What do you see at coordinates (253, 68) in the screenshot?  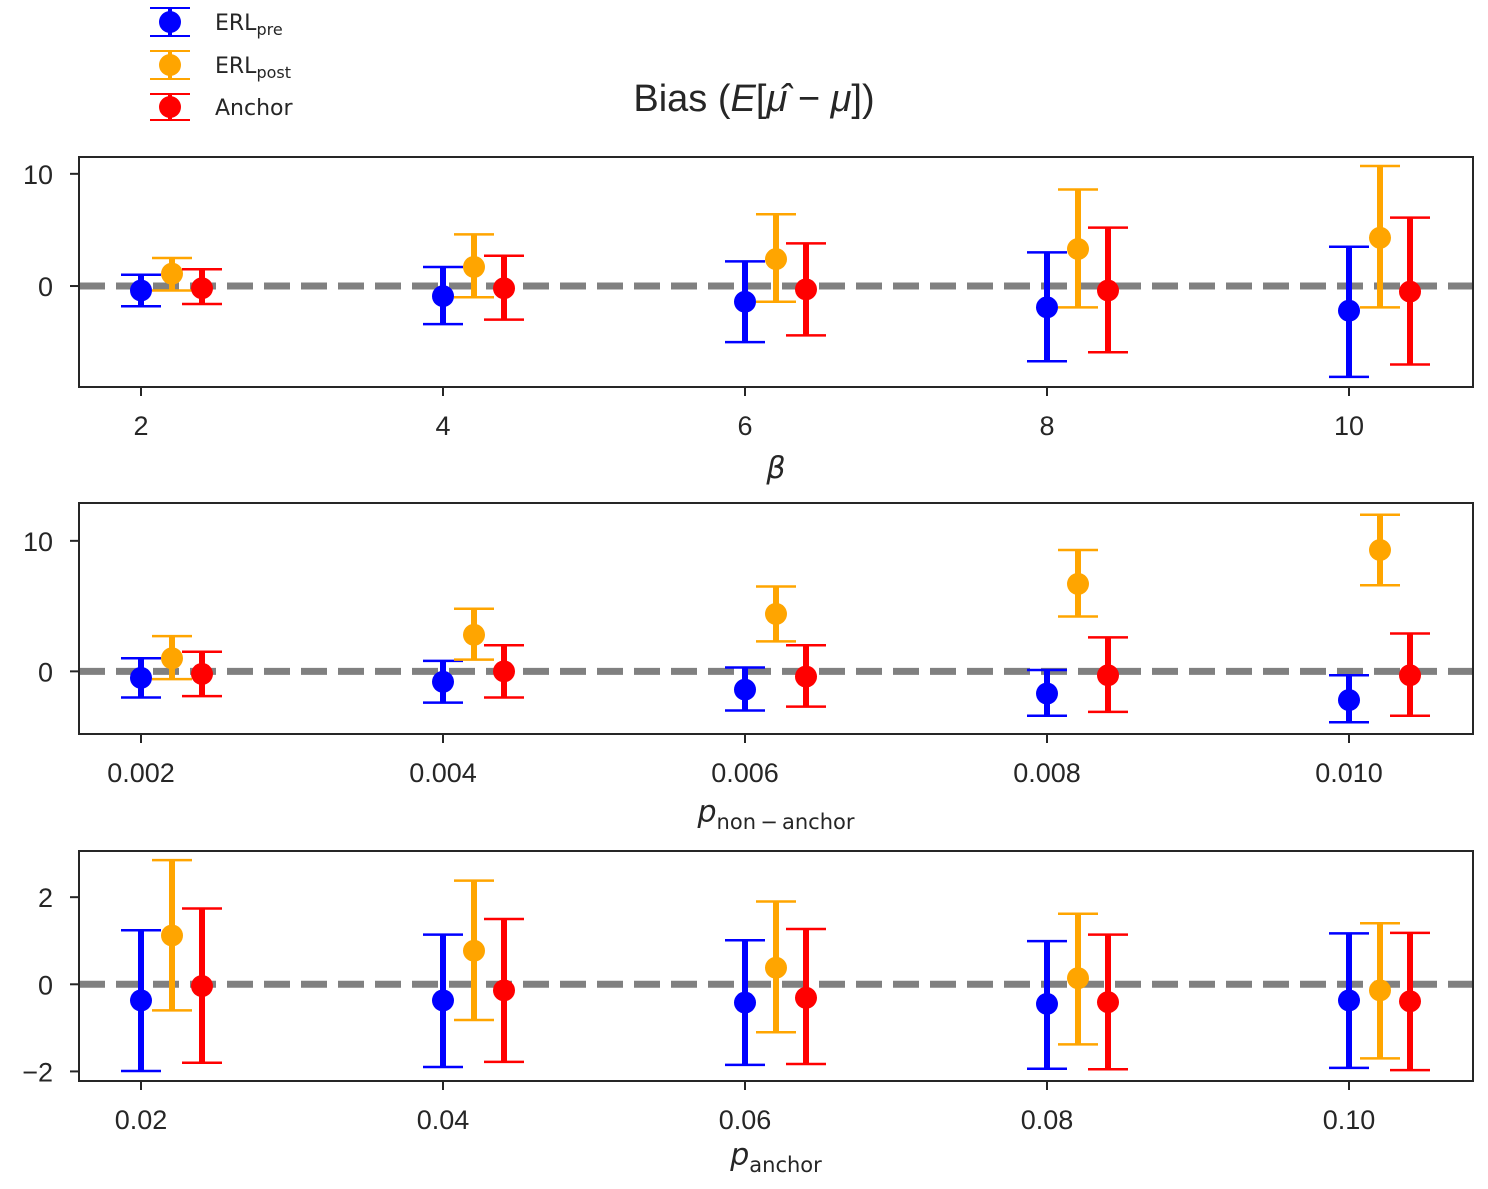 I see `legend-label-erl-post: ERLpost` at bounding box center [253, 68].